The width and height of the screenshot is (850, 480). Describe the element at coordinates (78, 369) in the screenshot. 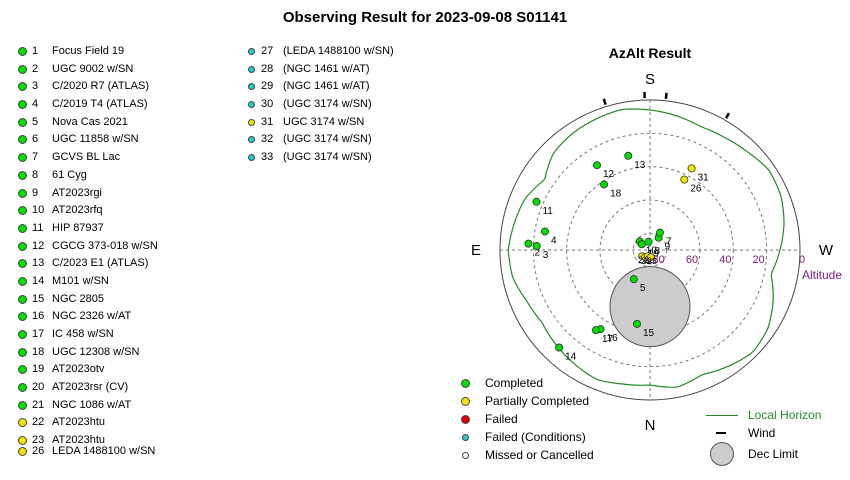

I see `target-name: AT2023otv` at that location.